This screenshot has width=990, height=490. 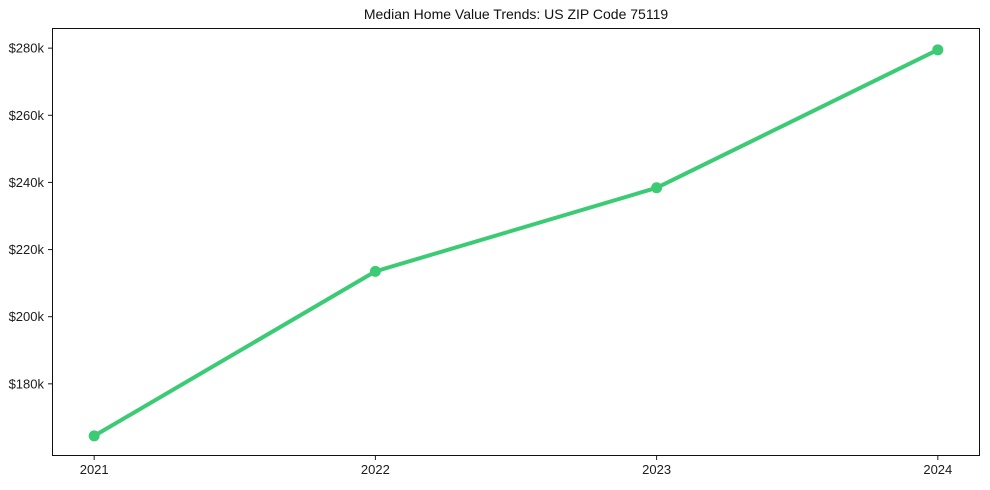 What do you see at coordinates (27, 316) in the screenshot?
I see `y-tick-label: $200k` at bounding box center [27, 316].